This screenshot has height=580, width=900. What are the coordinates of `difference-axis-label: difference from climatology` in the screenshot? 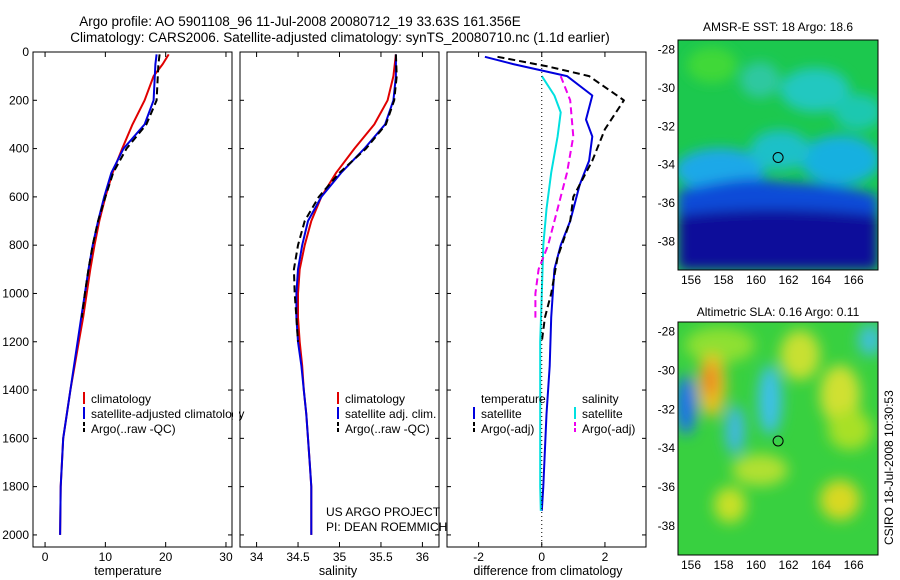 It's located at (548, 571).